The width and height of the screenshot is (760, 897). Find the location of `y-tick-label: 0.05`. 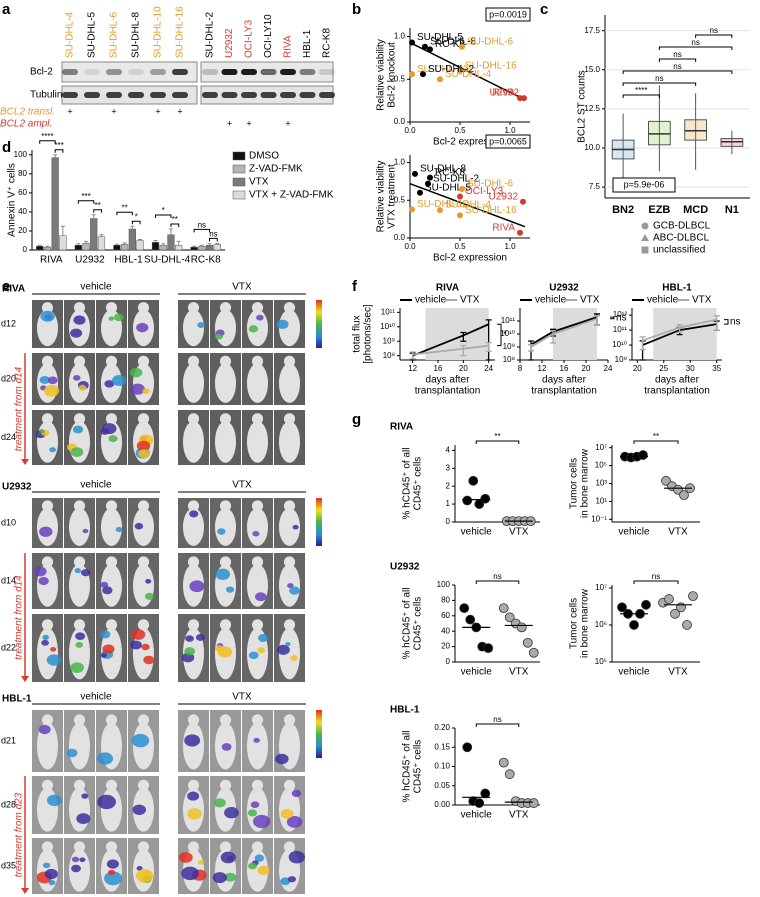

y-tick-label: 0.05 is located at coordinates (442, 785).